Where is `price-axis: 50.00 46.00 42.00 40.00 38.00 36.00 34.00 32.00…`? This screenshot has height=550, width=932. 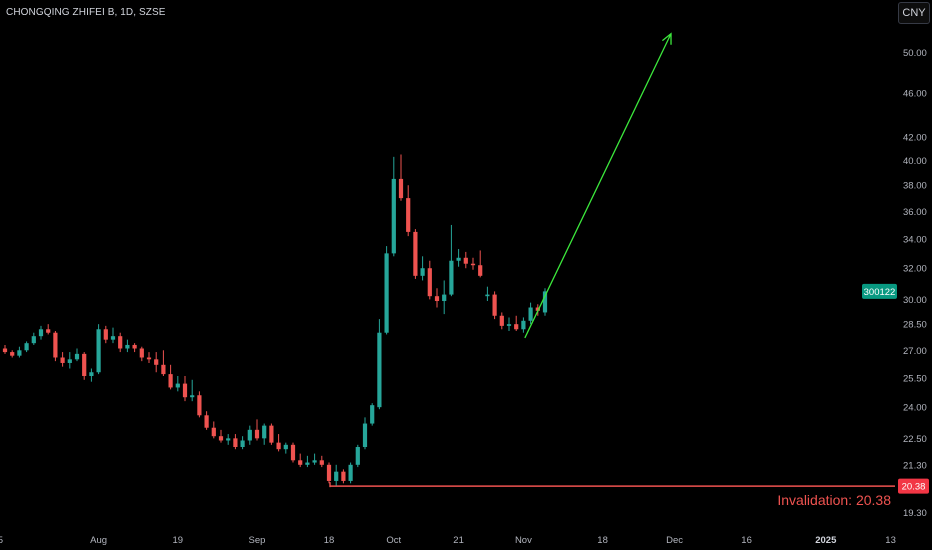 price-axis: 50.00 46.00 42.00 40.00 38.00 36.00 34.00 32.00… is located at coordinates (915, 283).